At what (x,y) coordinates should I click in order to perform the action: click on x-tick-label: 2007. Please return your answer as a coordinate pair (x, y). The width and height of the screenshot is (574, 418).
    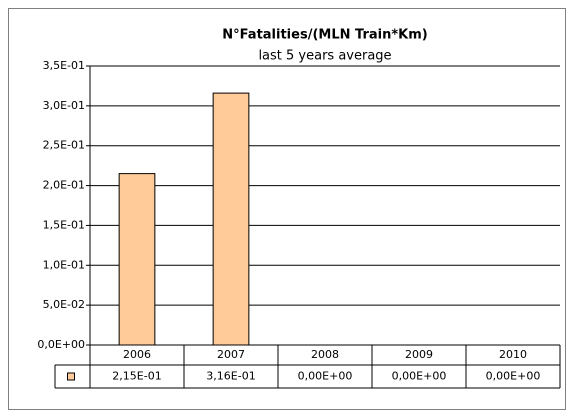
    Looking at the image, I should click on (231, 354).